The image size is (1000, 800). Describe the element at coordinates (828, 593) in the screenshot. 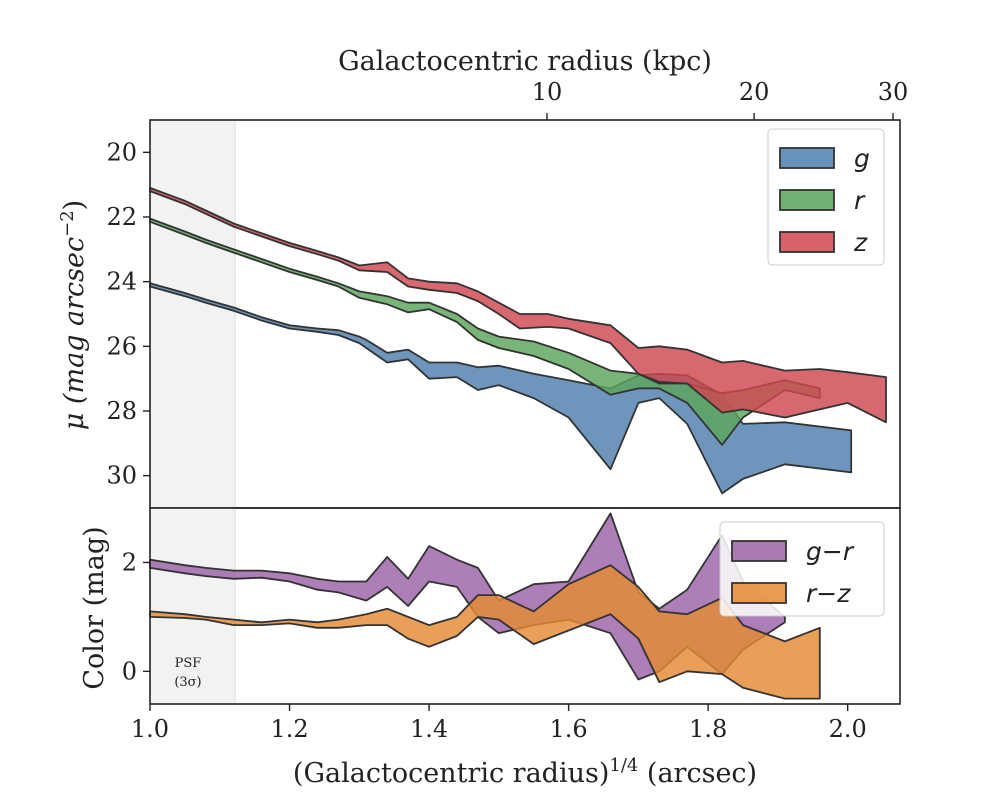

I see `legend-label-r-minus-z: r−z` at that location.